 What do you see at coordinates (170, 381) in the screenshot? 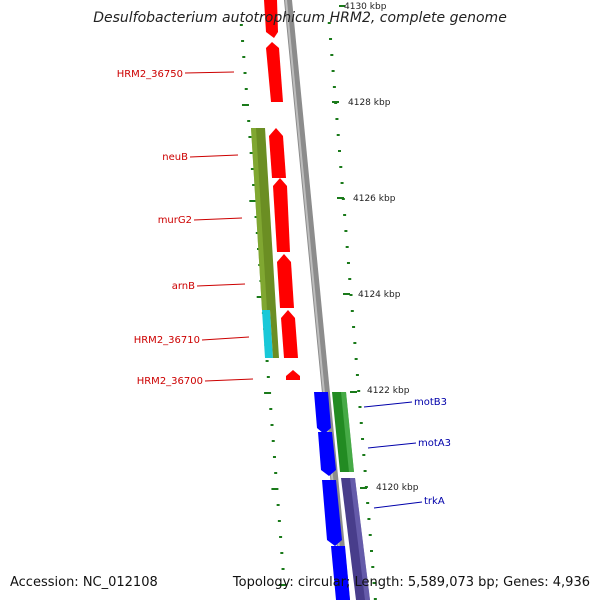
I see `gene-label-hrm2-36700: HRM2_36700` at bounding box center [170, 381].